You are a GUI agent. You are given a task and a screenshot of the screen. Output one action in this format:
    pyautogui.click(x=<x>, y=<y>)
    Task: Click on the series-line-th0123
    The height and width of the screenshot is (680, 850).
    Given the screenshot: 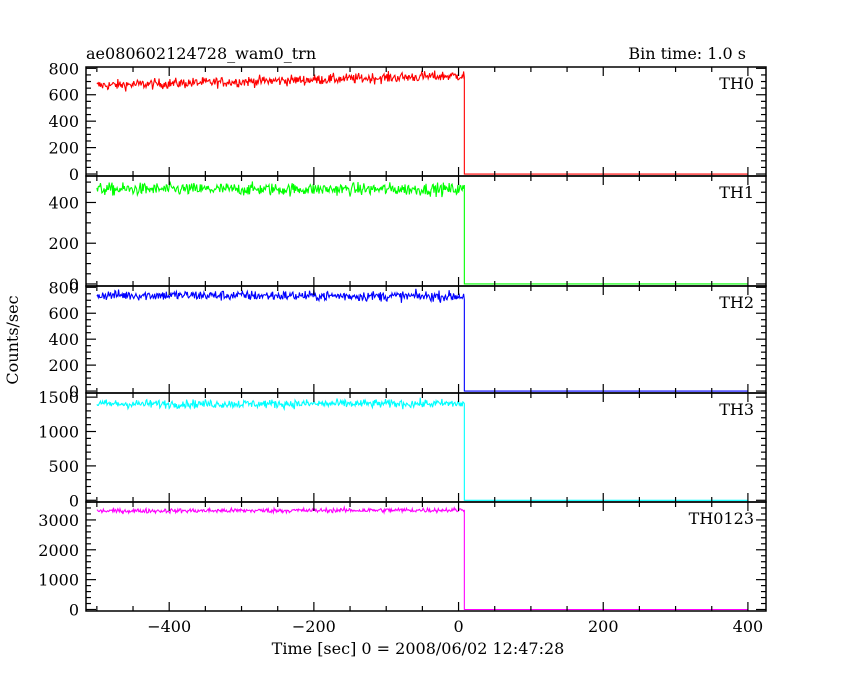 What is the action you would take?
    pyautogui.click(x=422, y=558)
    